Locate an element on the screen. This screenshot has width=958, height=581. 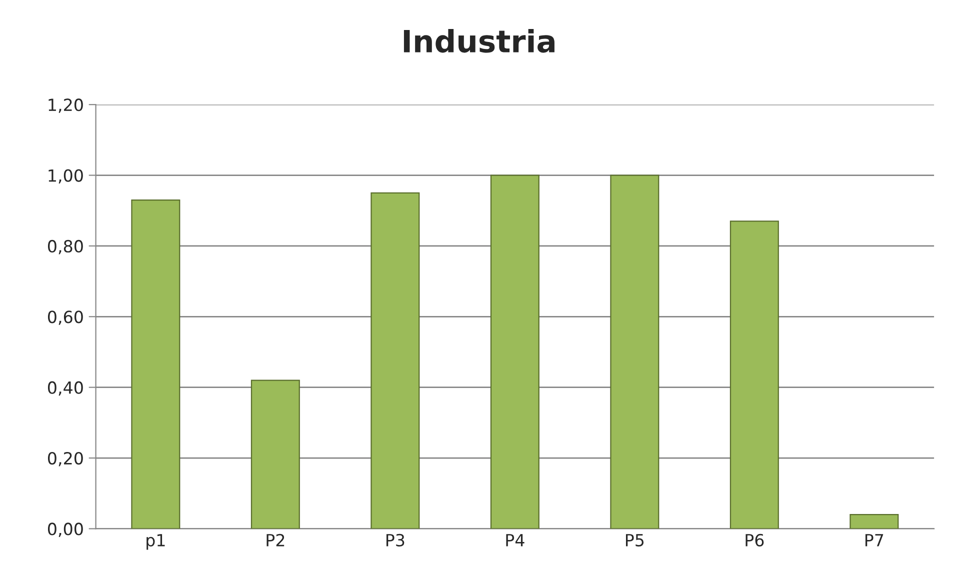
y-tick-label: 0,80 is located at coordinates (65, 247).